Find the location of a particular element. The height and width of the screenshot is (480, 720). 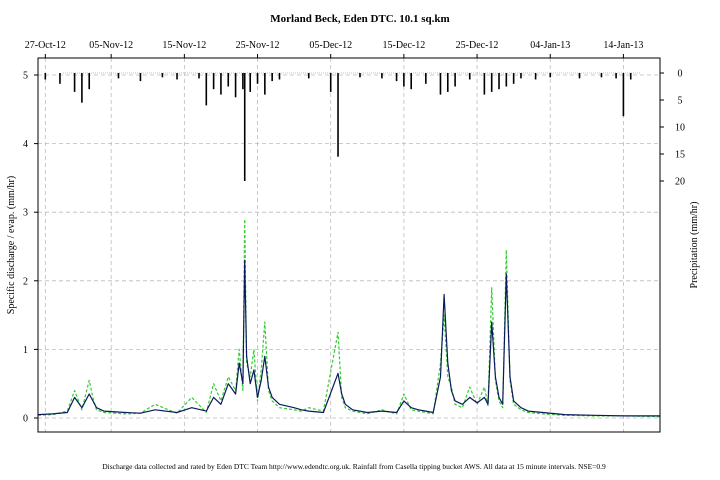

x-tick-label: 25-Dec-12 is located at coordinates (477, 45).